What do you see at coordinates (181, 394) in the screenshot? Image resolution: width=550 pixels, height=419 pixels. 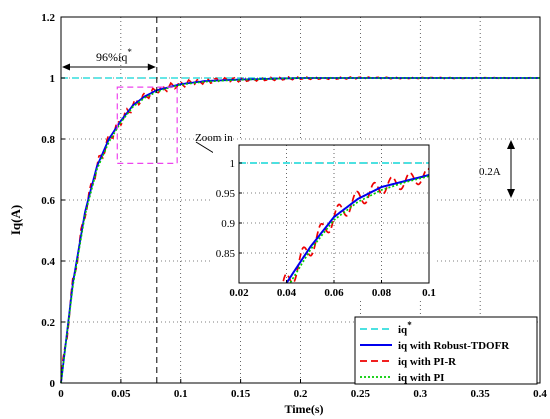 I see `x-tick-label: 0.1` at bounding box center [181, 394].